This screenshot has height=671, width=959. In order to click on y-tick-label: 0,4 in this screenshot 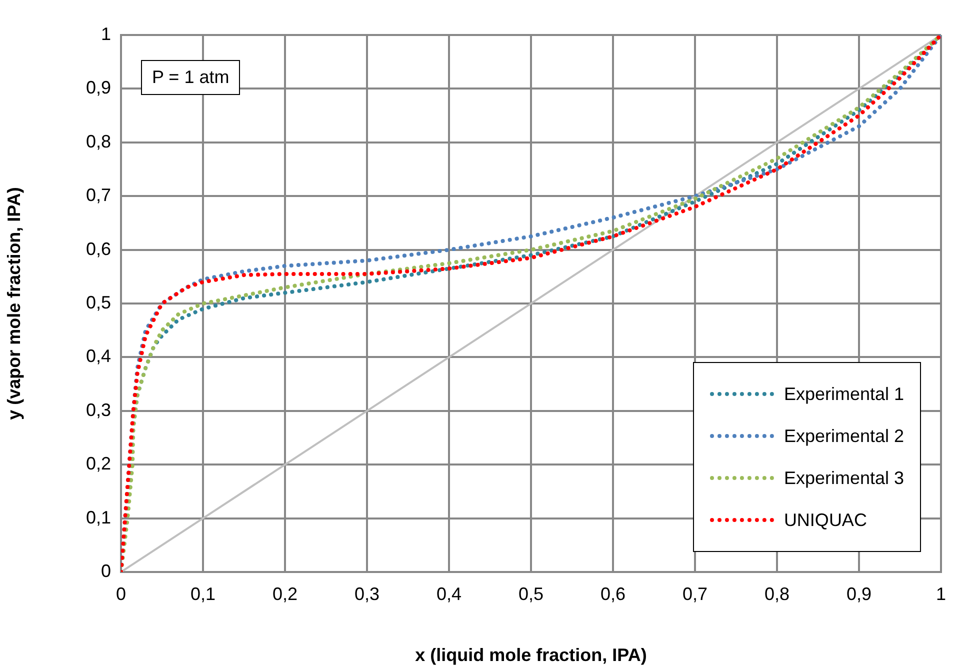, I will do `click(98, 356)`.